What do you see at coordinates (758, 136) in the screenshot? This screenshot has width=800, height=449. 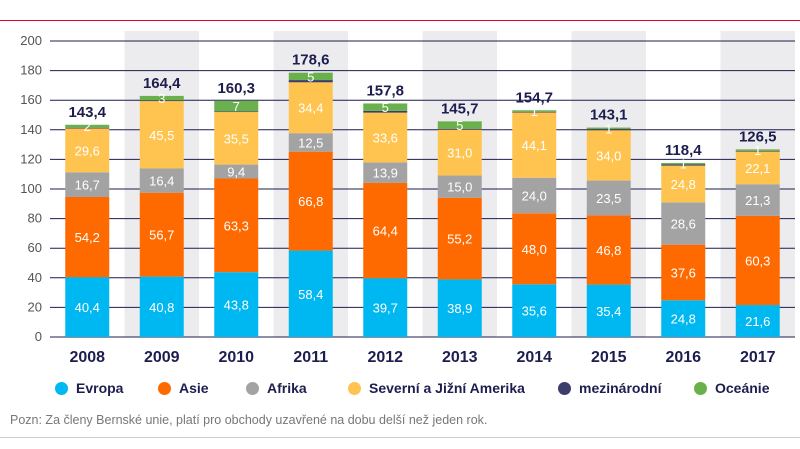 I see `total-label: 126,5` at bounding box center [758, 136].